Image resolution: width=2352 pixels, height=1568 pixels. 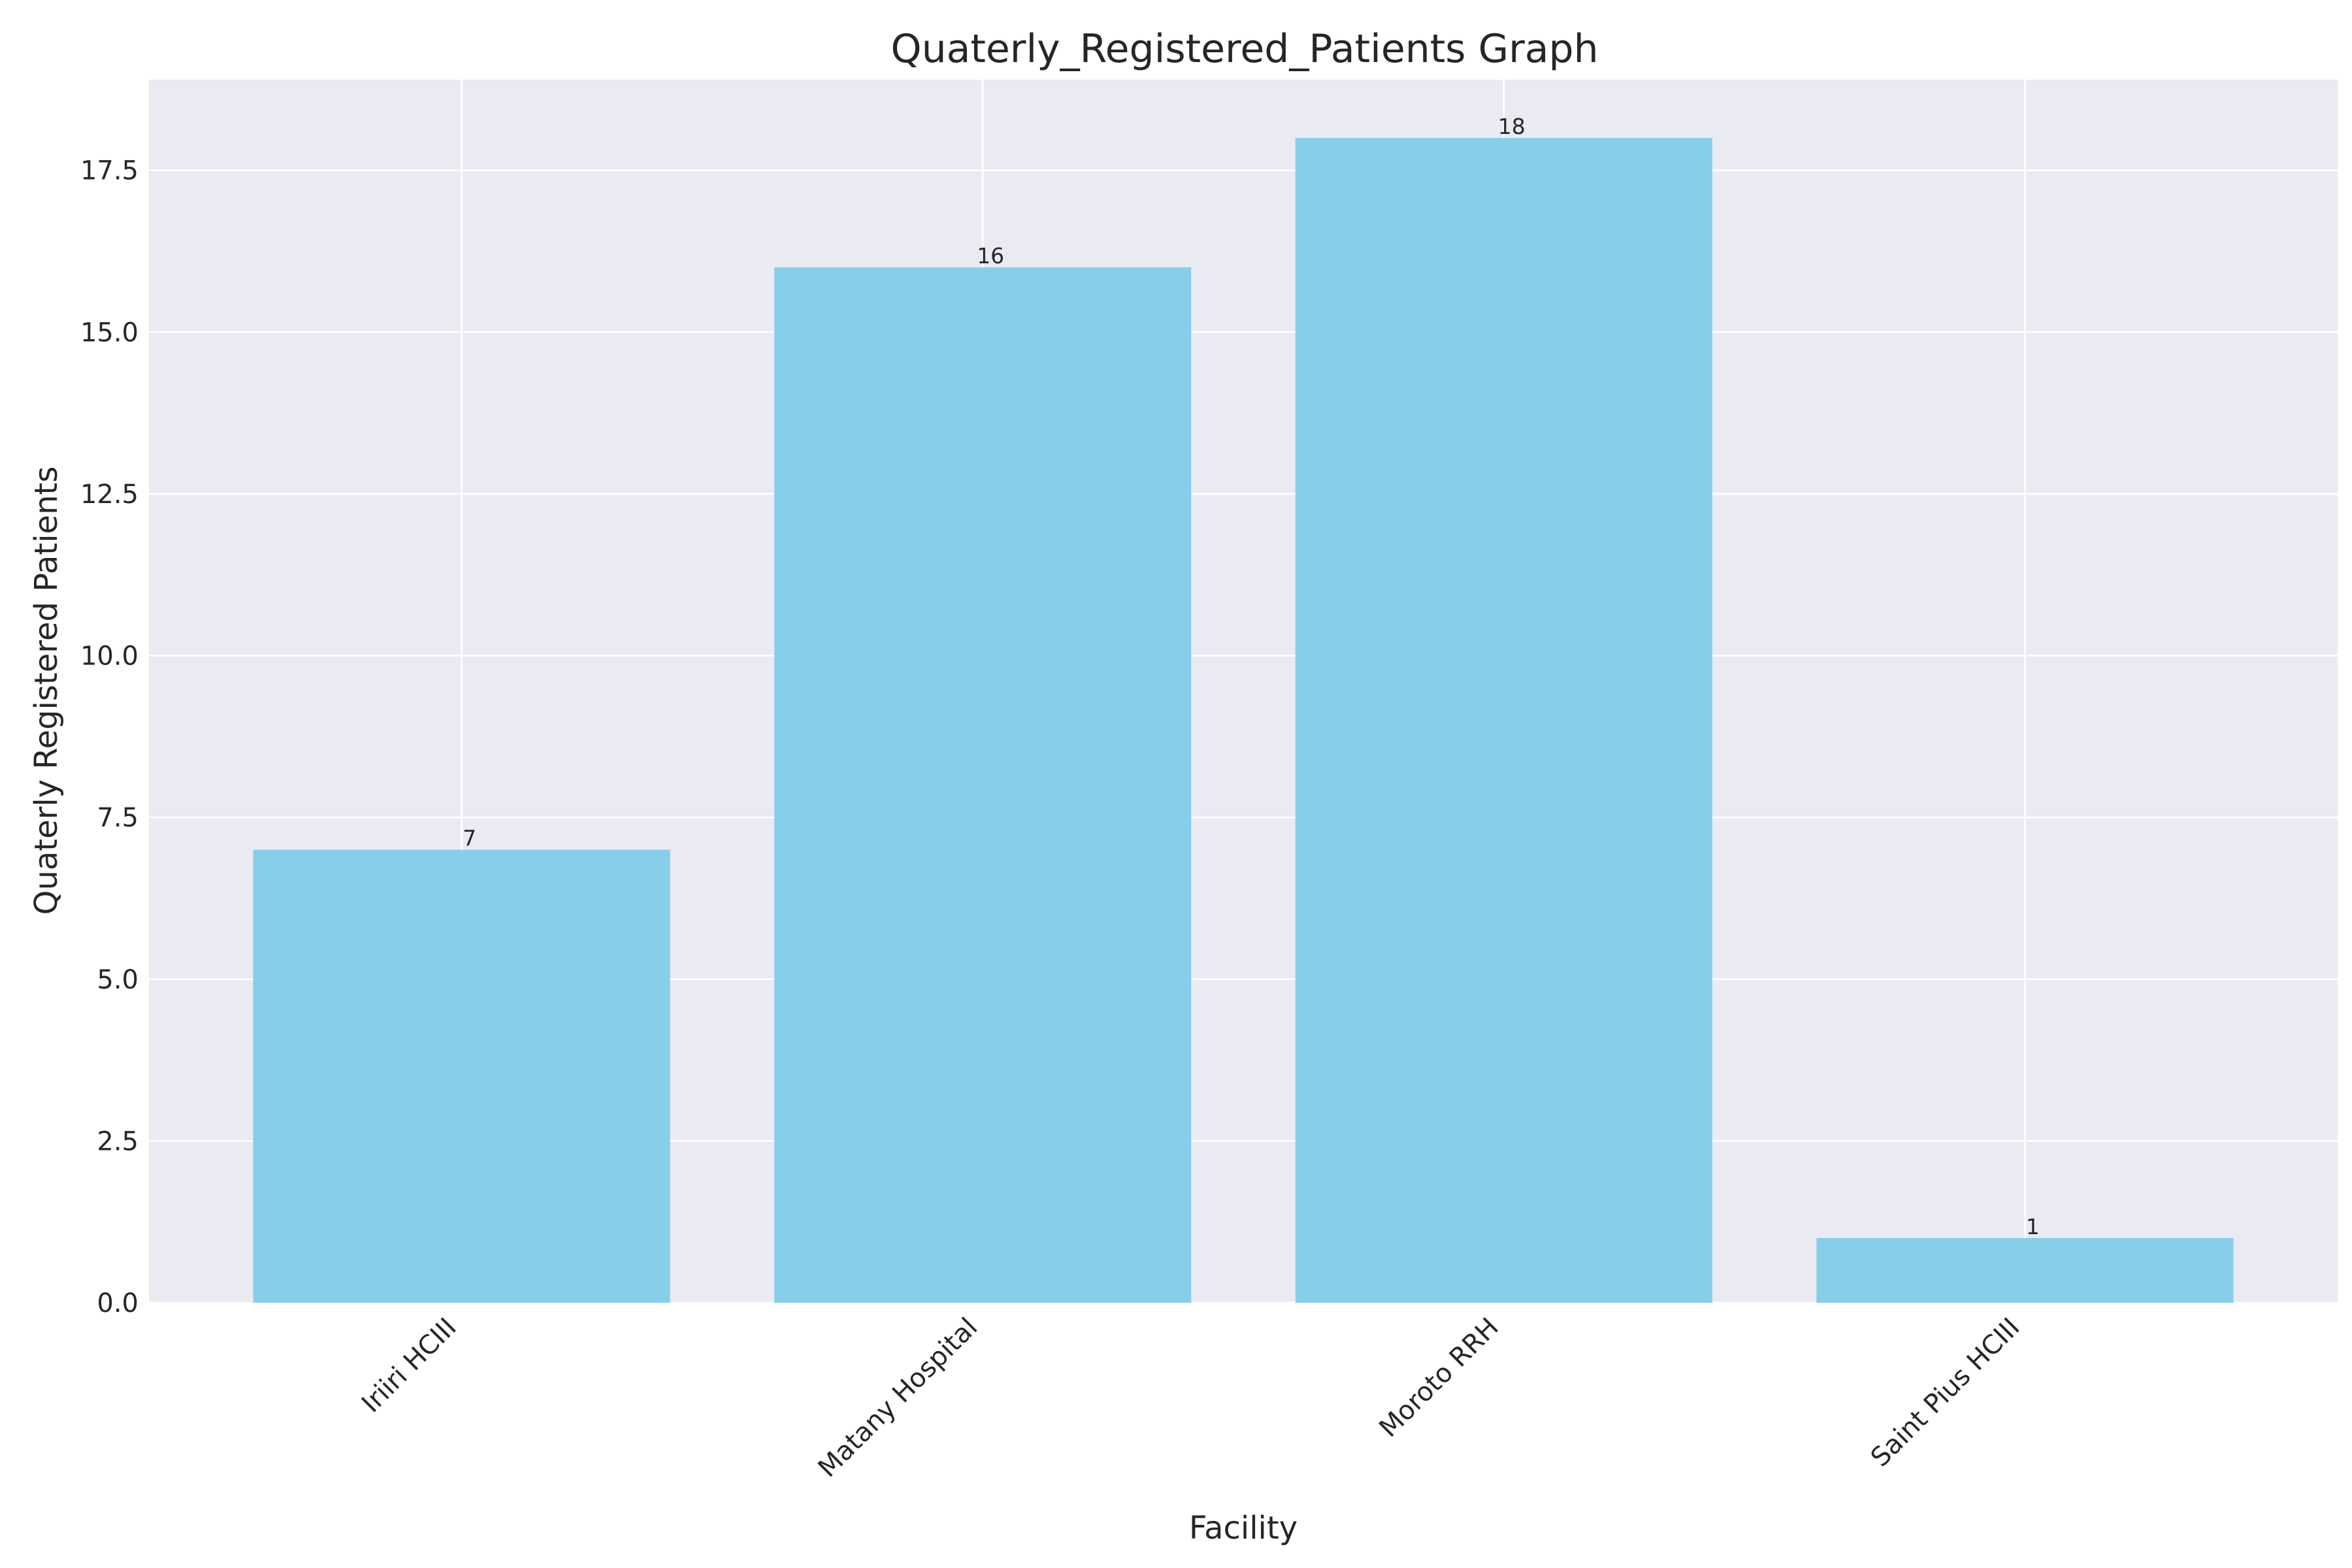 What do you see at coordinates (109, 333) in the screenshot?
I see `y-tick-label: 15.0` at bounding box center [109, 333].